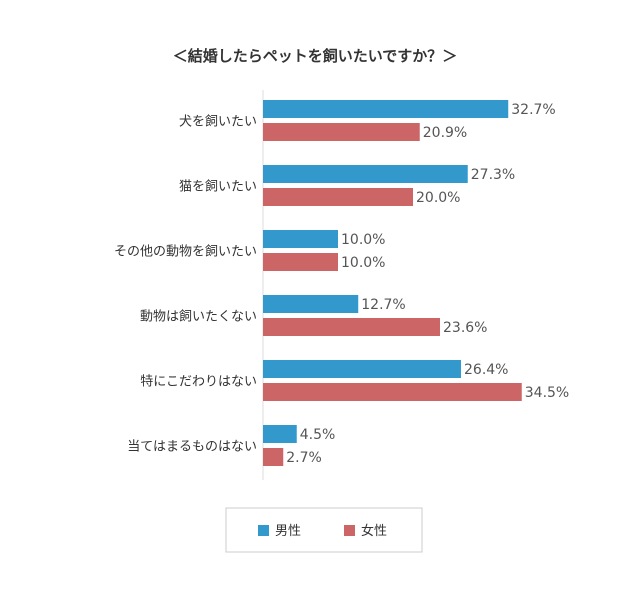 This screenshot has width=640, height=610. I want to click on data-label: 27.3%, so click(493, 175).